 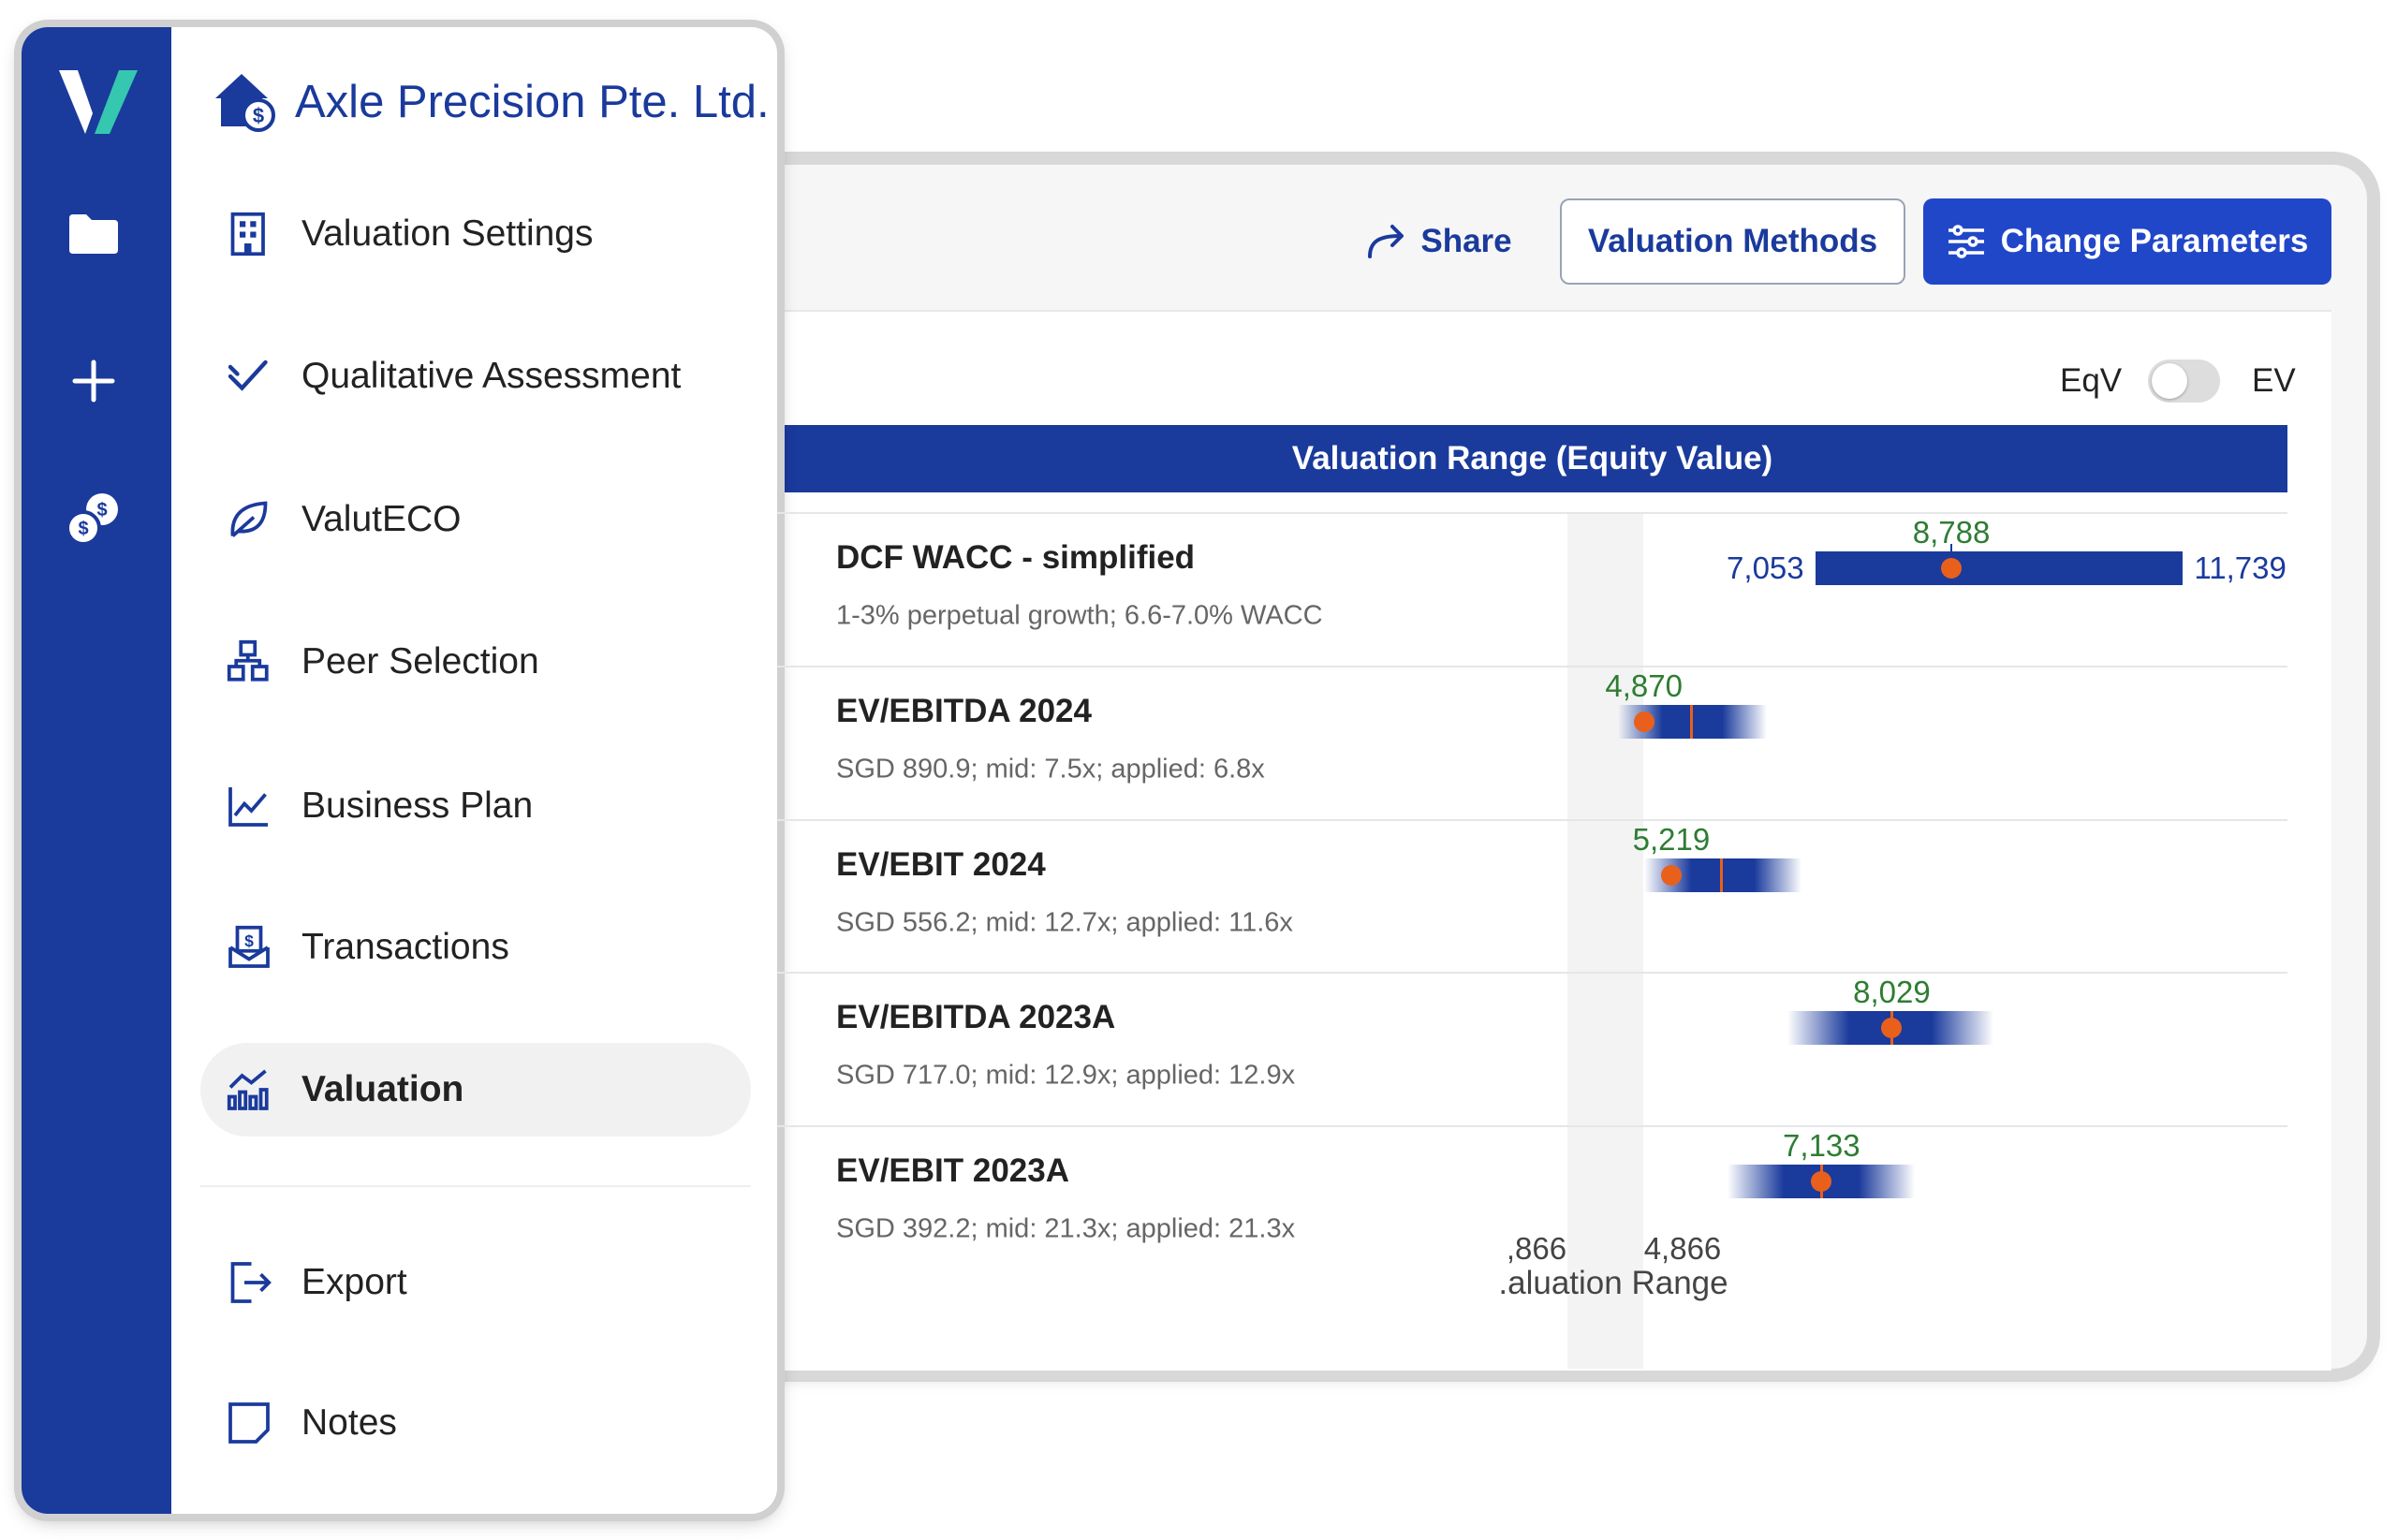 I want to click on toggle-right-label: EV, so click(x=2274, y=380).